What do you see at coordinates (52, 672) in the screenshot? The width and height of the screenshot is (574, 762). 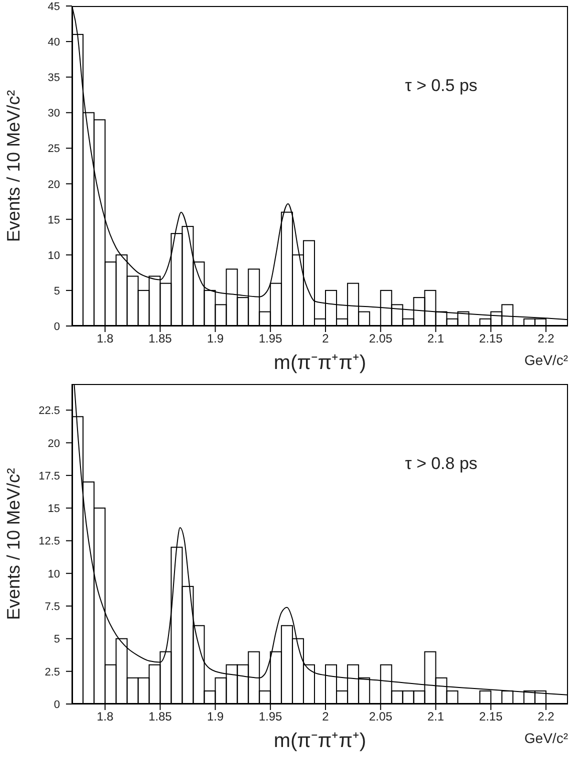 I see `y-tick-label: 2.5` at bounding box center [52, 672].